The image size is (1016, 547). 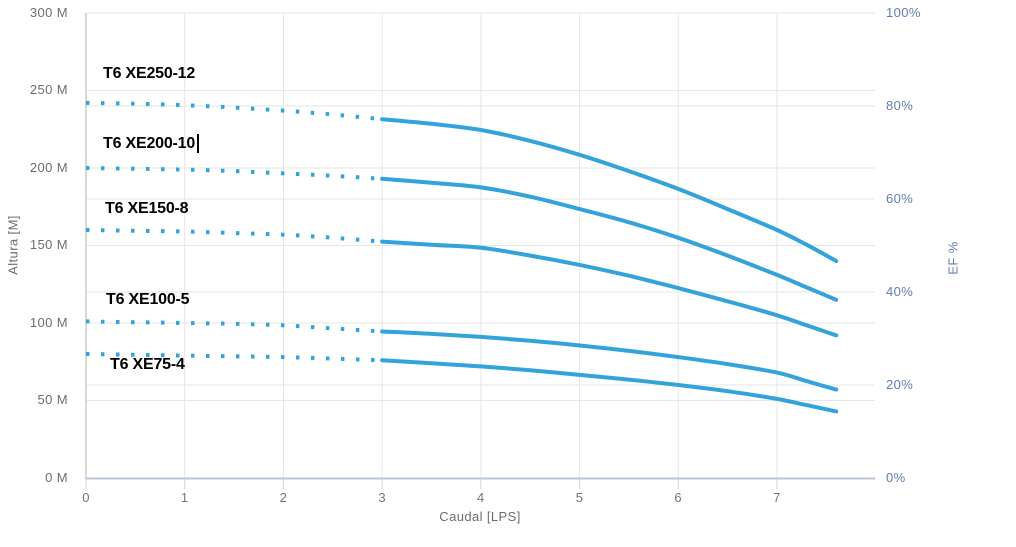 I want to click on y-left-tick-label: 250 M, so click(x=48, y=89).